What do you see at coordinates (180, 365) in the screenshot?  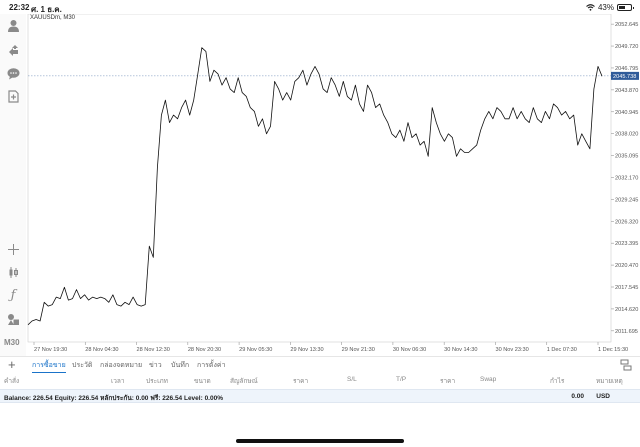 I see `tab-journal: บันทึก` at bounding box center [180, 365].